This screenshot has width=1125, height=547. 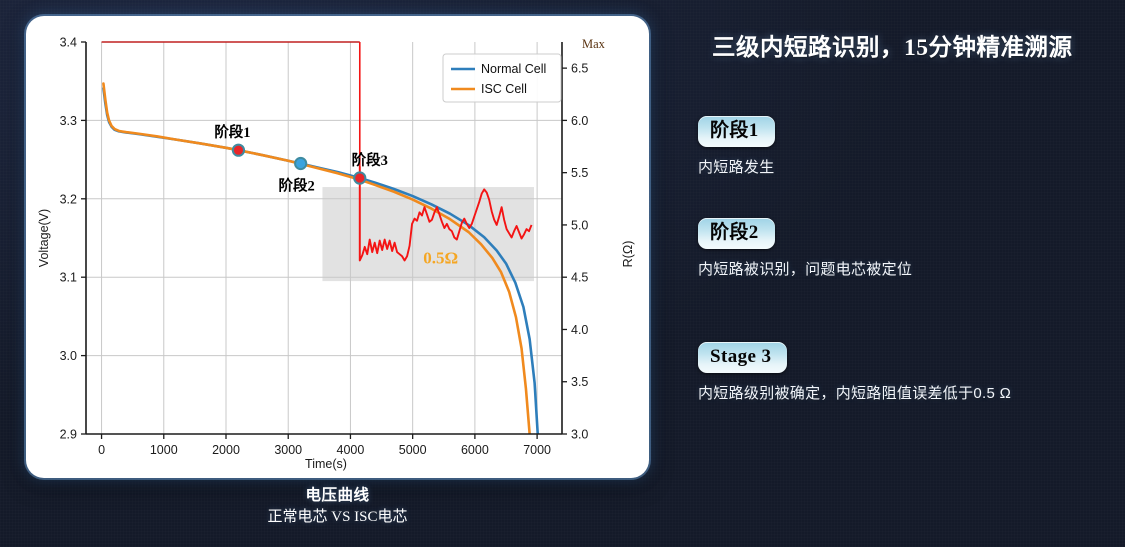 I want to click on x-tick-label: 2000, so click(x=226, y=450).